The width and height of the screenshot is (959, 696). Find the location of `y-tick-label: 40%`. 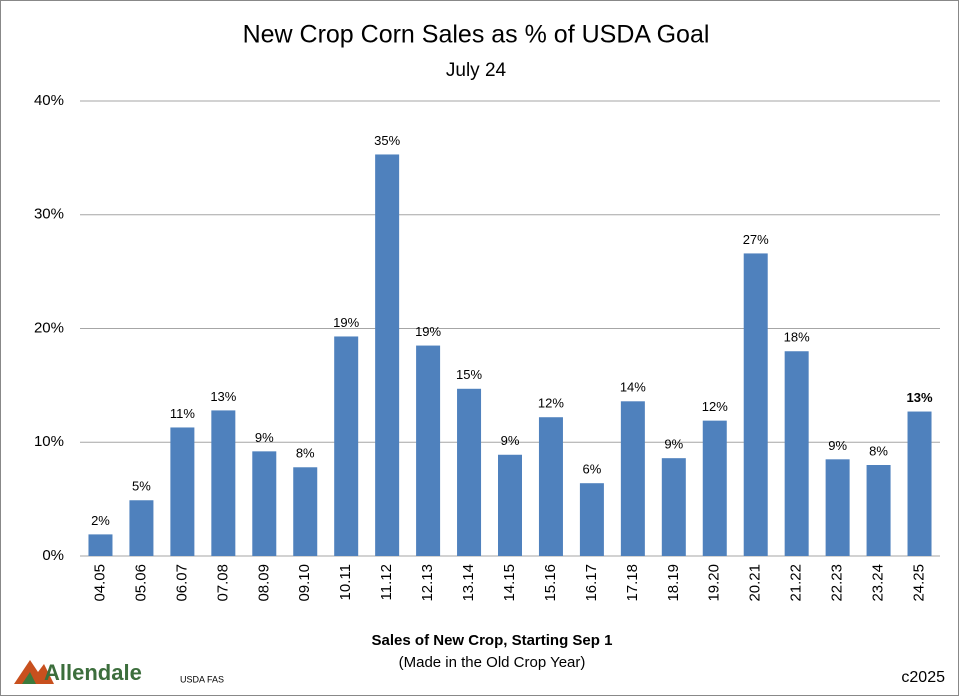

y-tick-label: 40% is located at coordinates (49, 100).